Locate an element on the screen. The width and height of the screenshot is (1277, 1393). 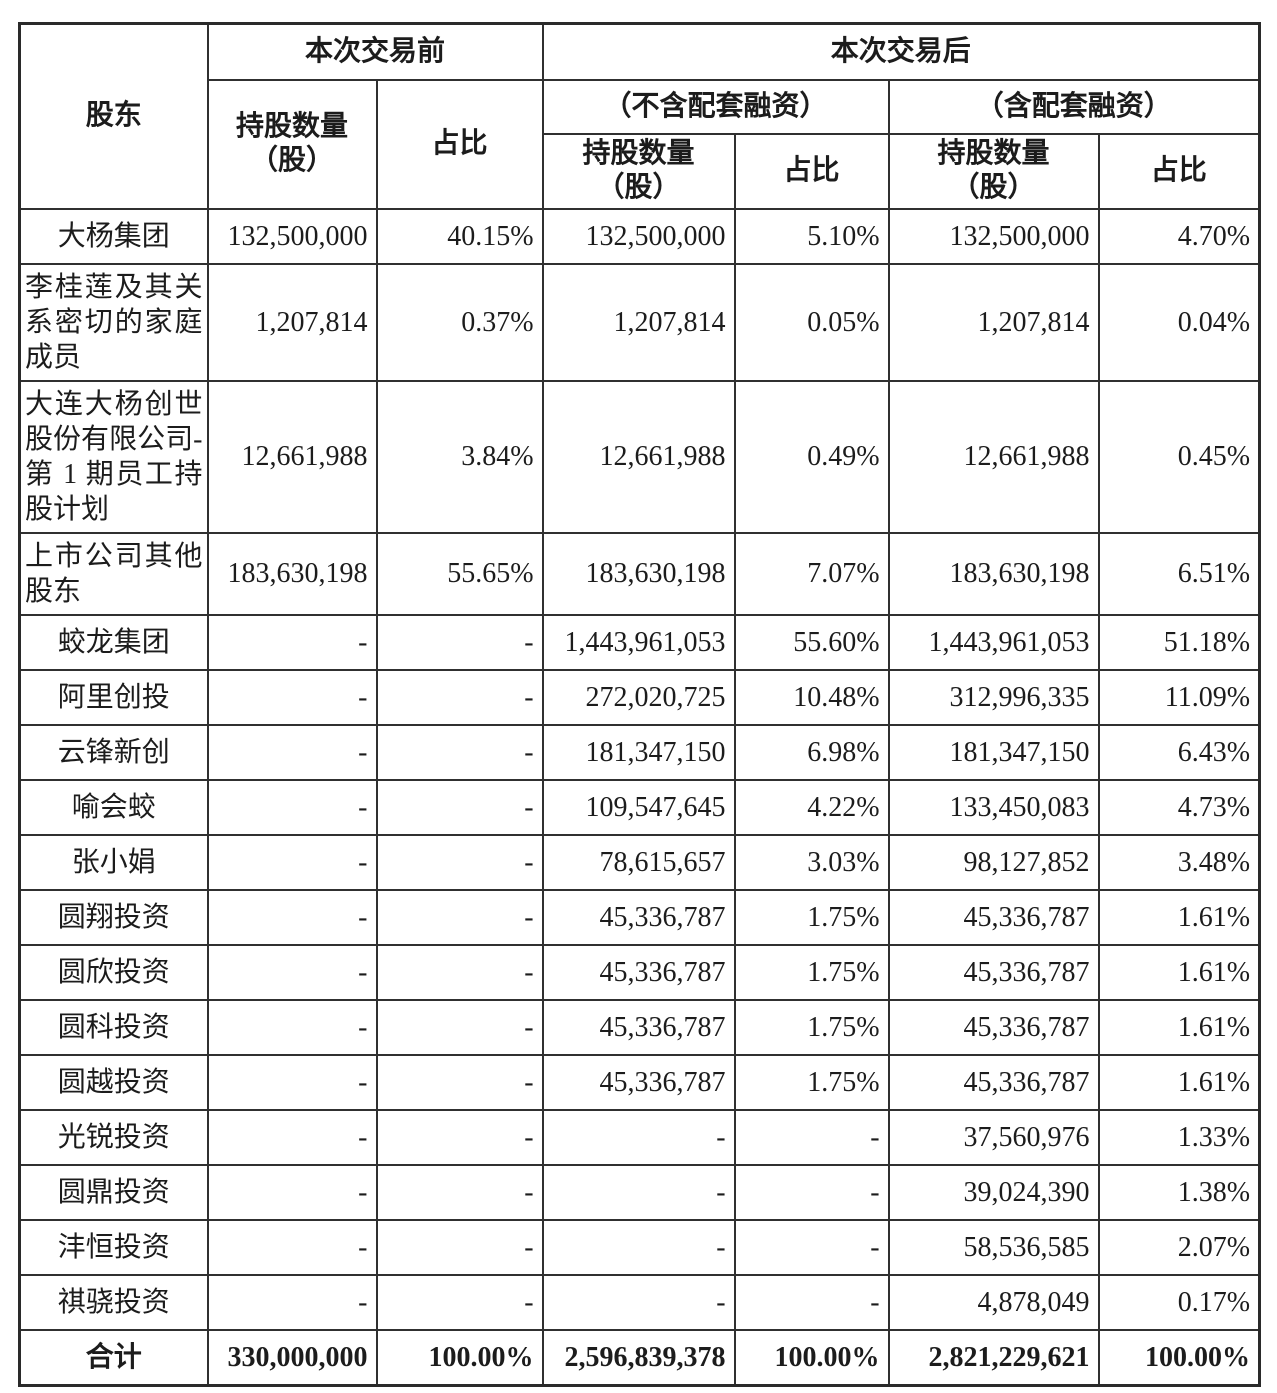
shareholder-name: 大连大杨创世股份有限公司-第 1 期员工持股计划 is located at coordinates (113, 456).